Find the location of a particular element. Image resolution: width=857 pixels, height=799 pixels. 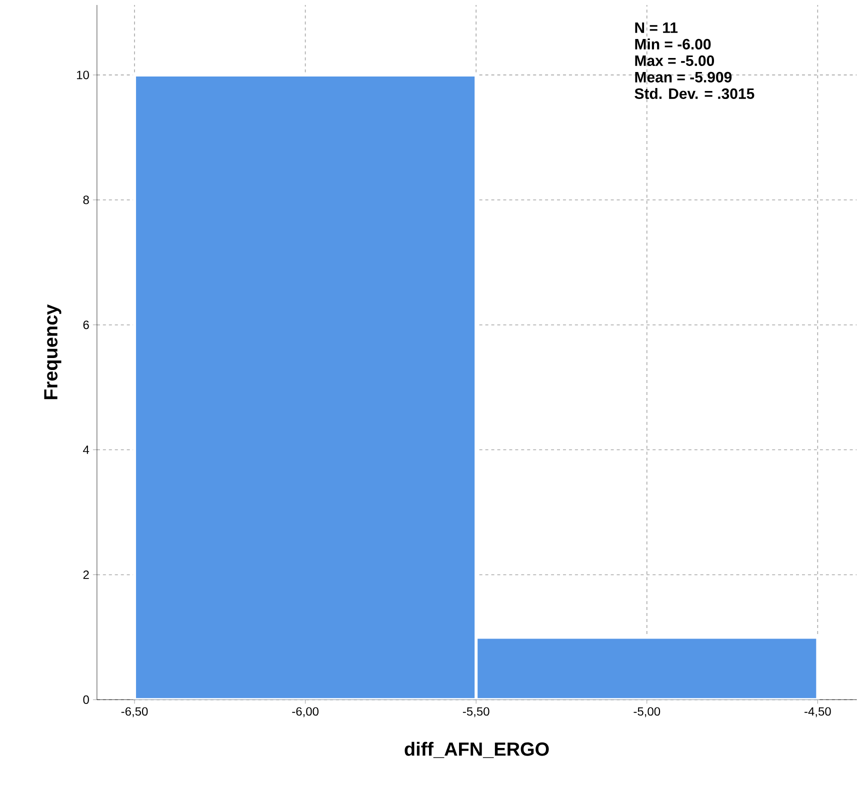

y-tick-label: 6 is located at coordinates (86, 325).